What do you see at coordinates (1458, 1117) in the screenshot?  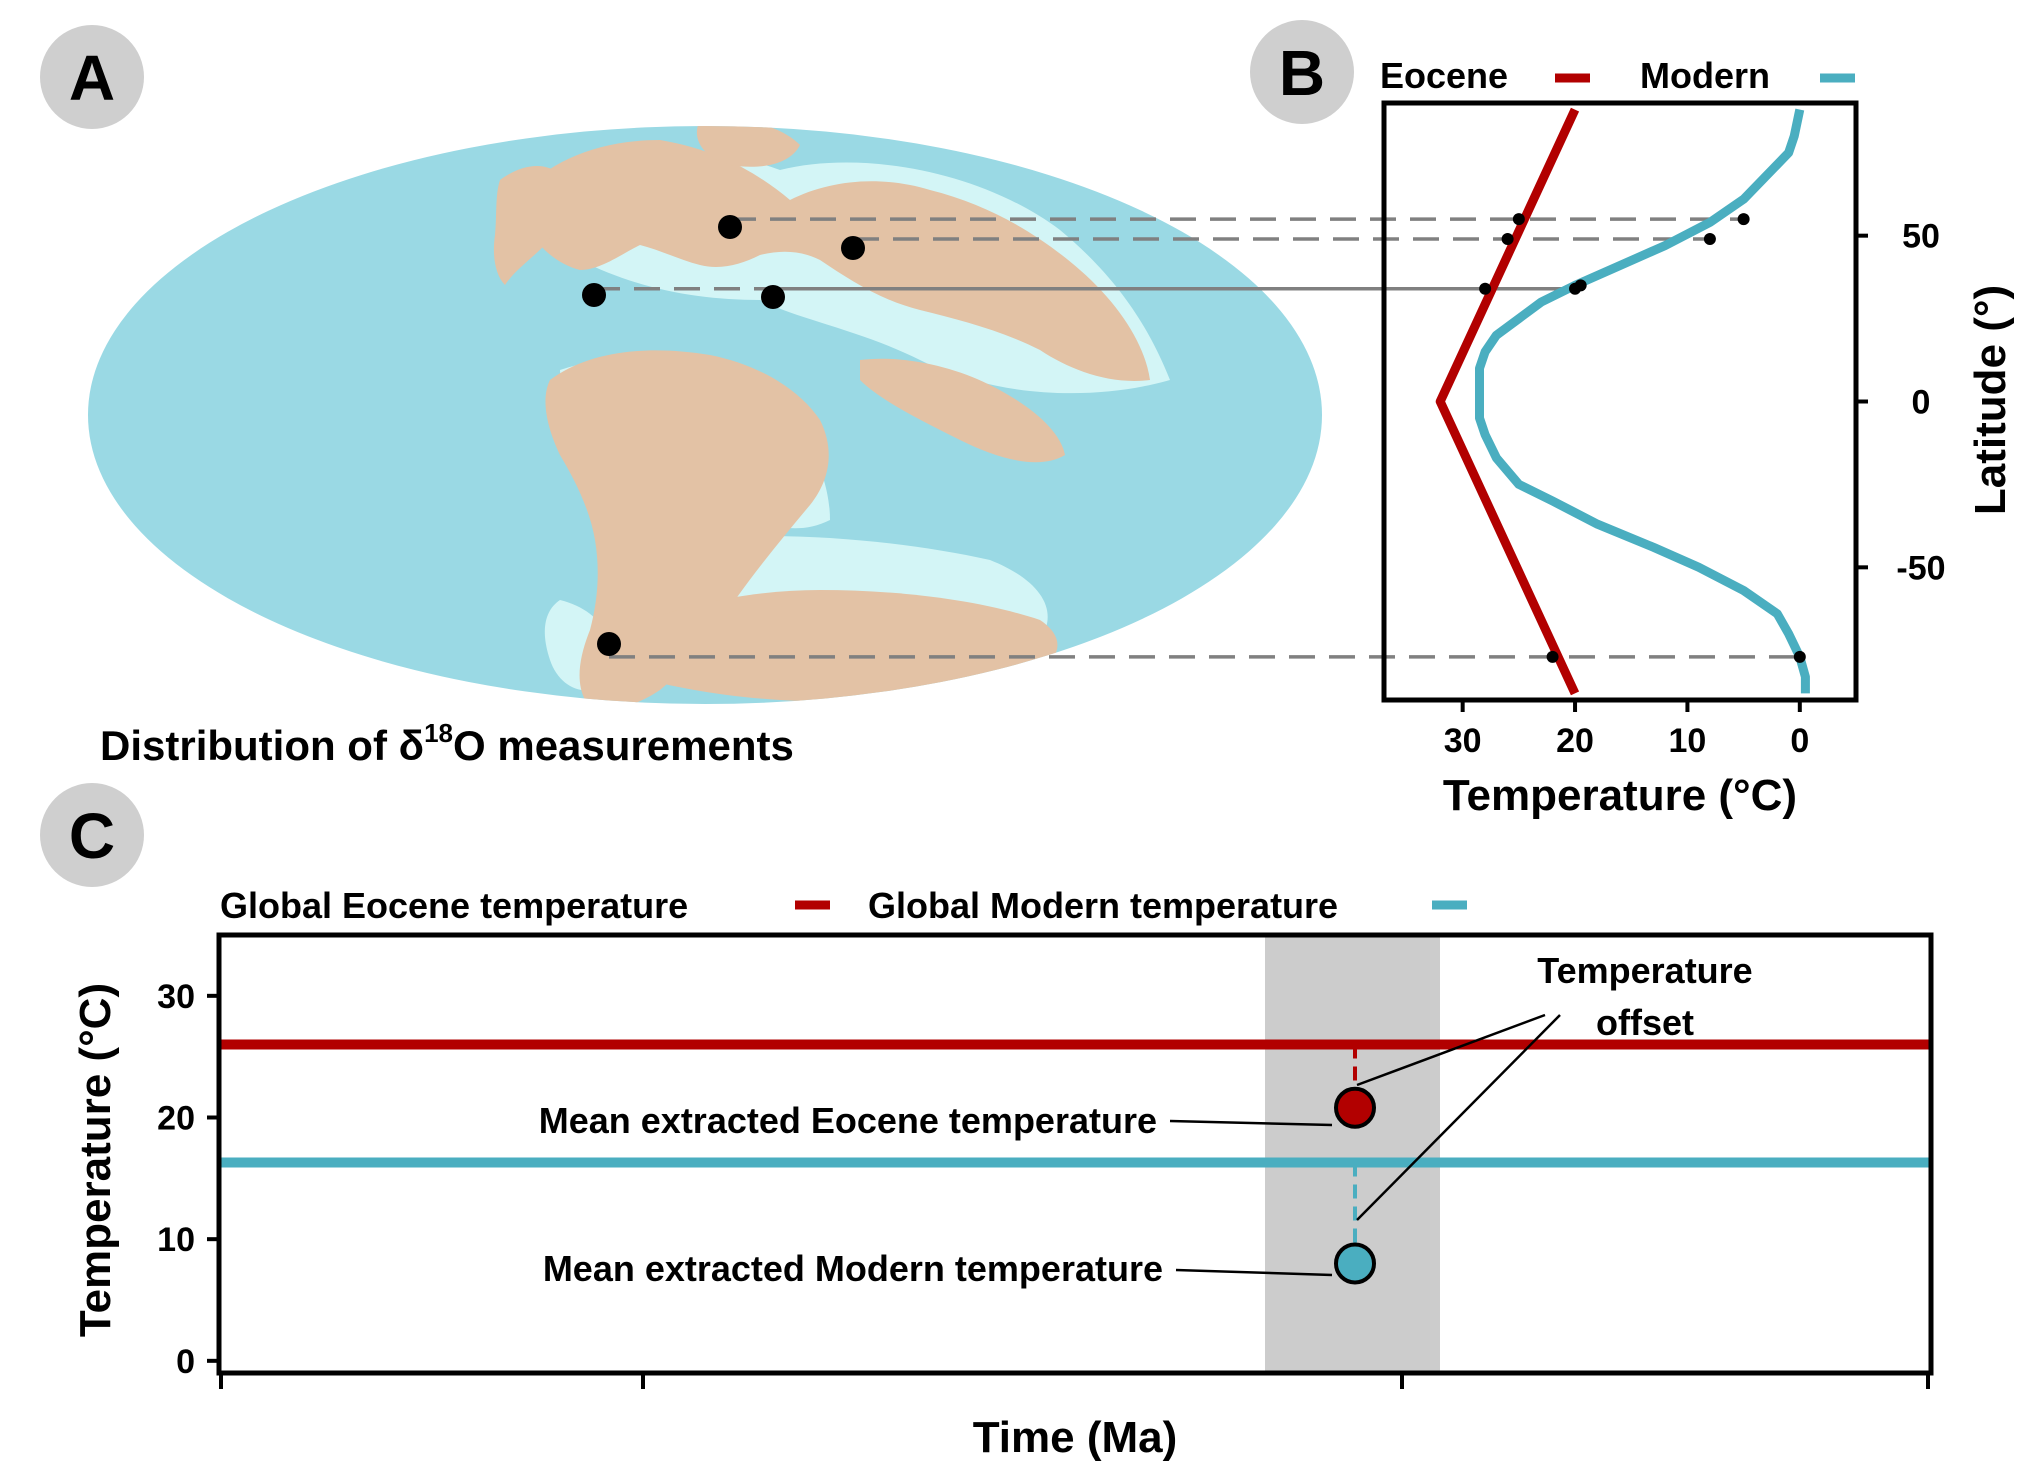 I see `annotation-leader-modern-offset` at bounding box center [1458, 1117].